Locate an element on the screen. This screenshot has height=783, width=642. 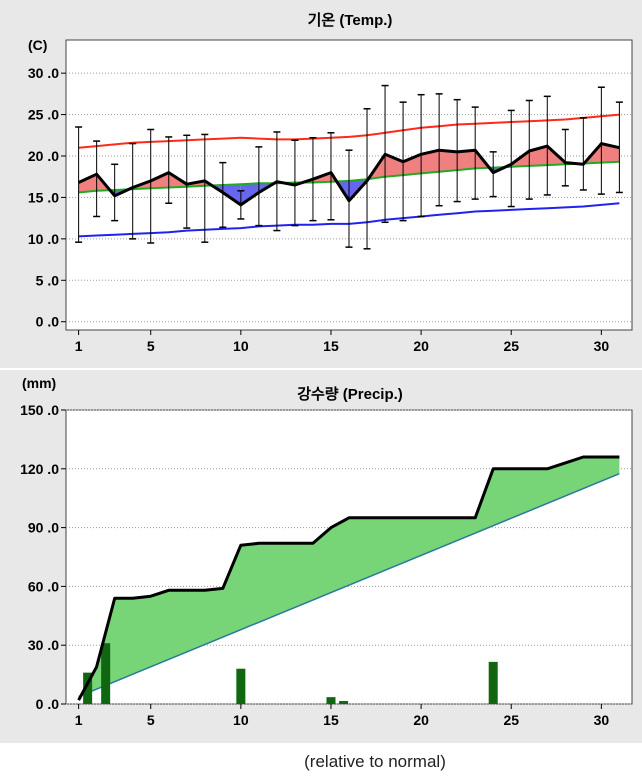
y-axis-unit: (C) is located at coordinates (37, 45).